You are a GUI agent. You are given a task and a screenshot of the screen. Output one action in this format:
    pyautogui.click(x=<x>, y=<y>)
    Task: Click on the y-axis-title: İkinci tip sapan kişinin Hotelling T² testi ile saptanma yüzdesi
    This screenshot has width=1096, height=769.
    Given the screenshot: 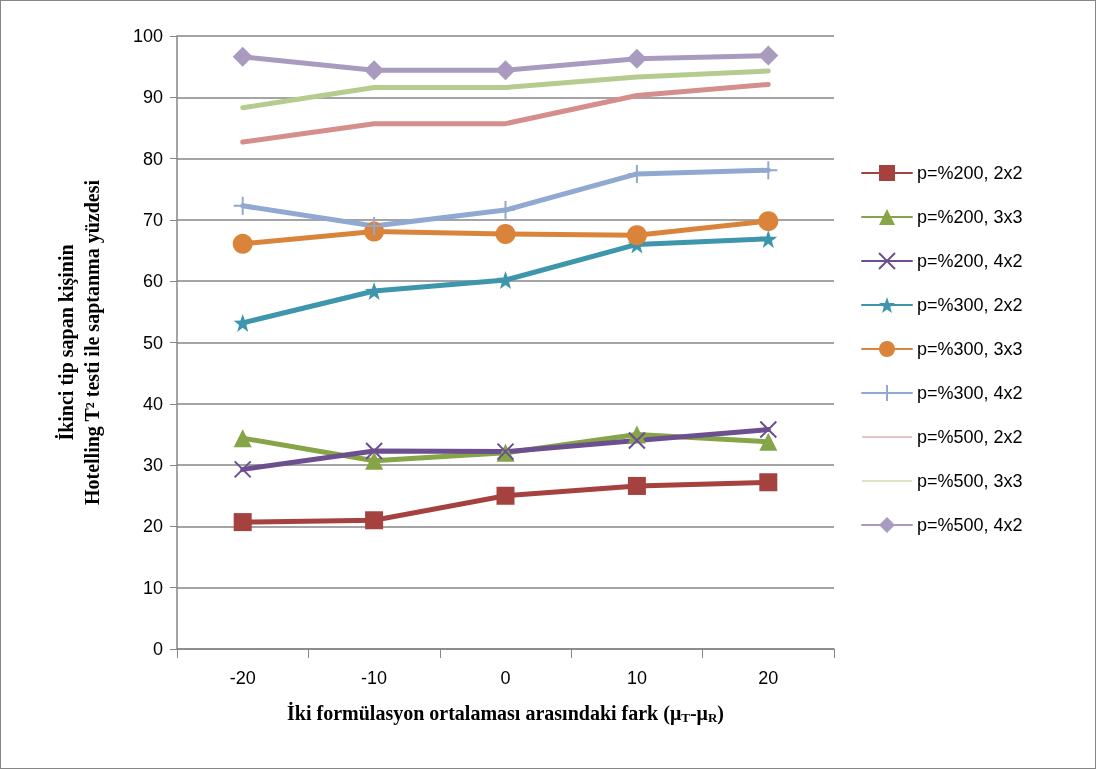 What is the action you would take?
    pyautogui.click(x=79, y=342)
    